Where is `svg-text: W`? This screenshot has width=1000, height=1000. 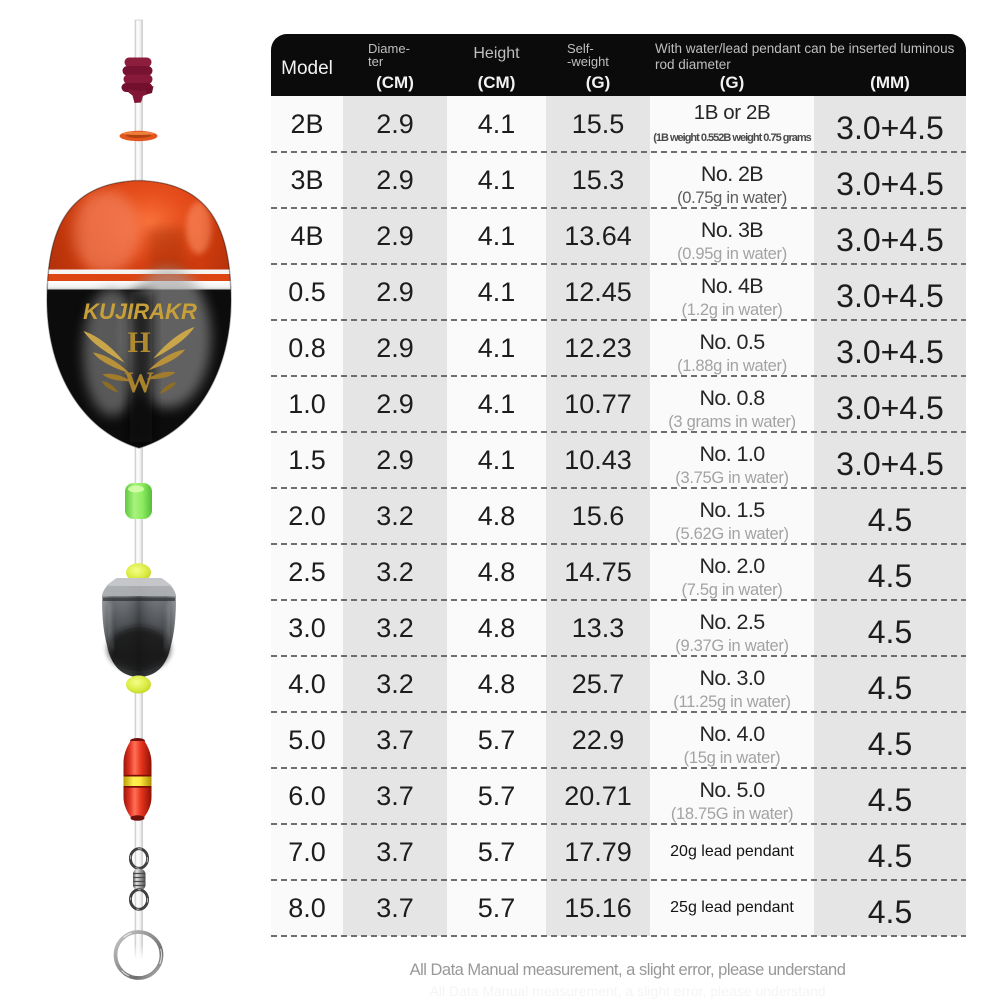
svg-text: W is located at coordinates (139, 382).